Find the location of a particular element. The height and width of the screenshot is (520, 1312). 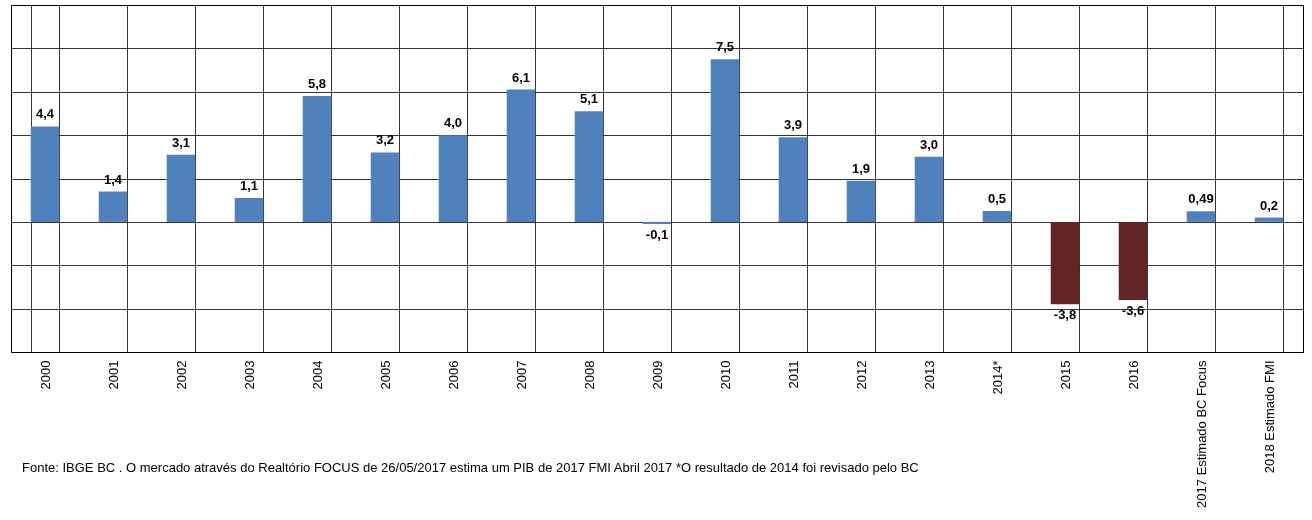

data-label: 5,1 is located at coordinates (589, 99).